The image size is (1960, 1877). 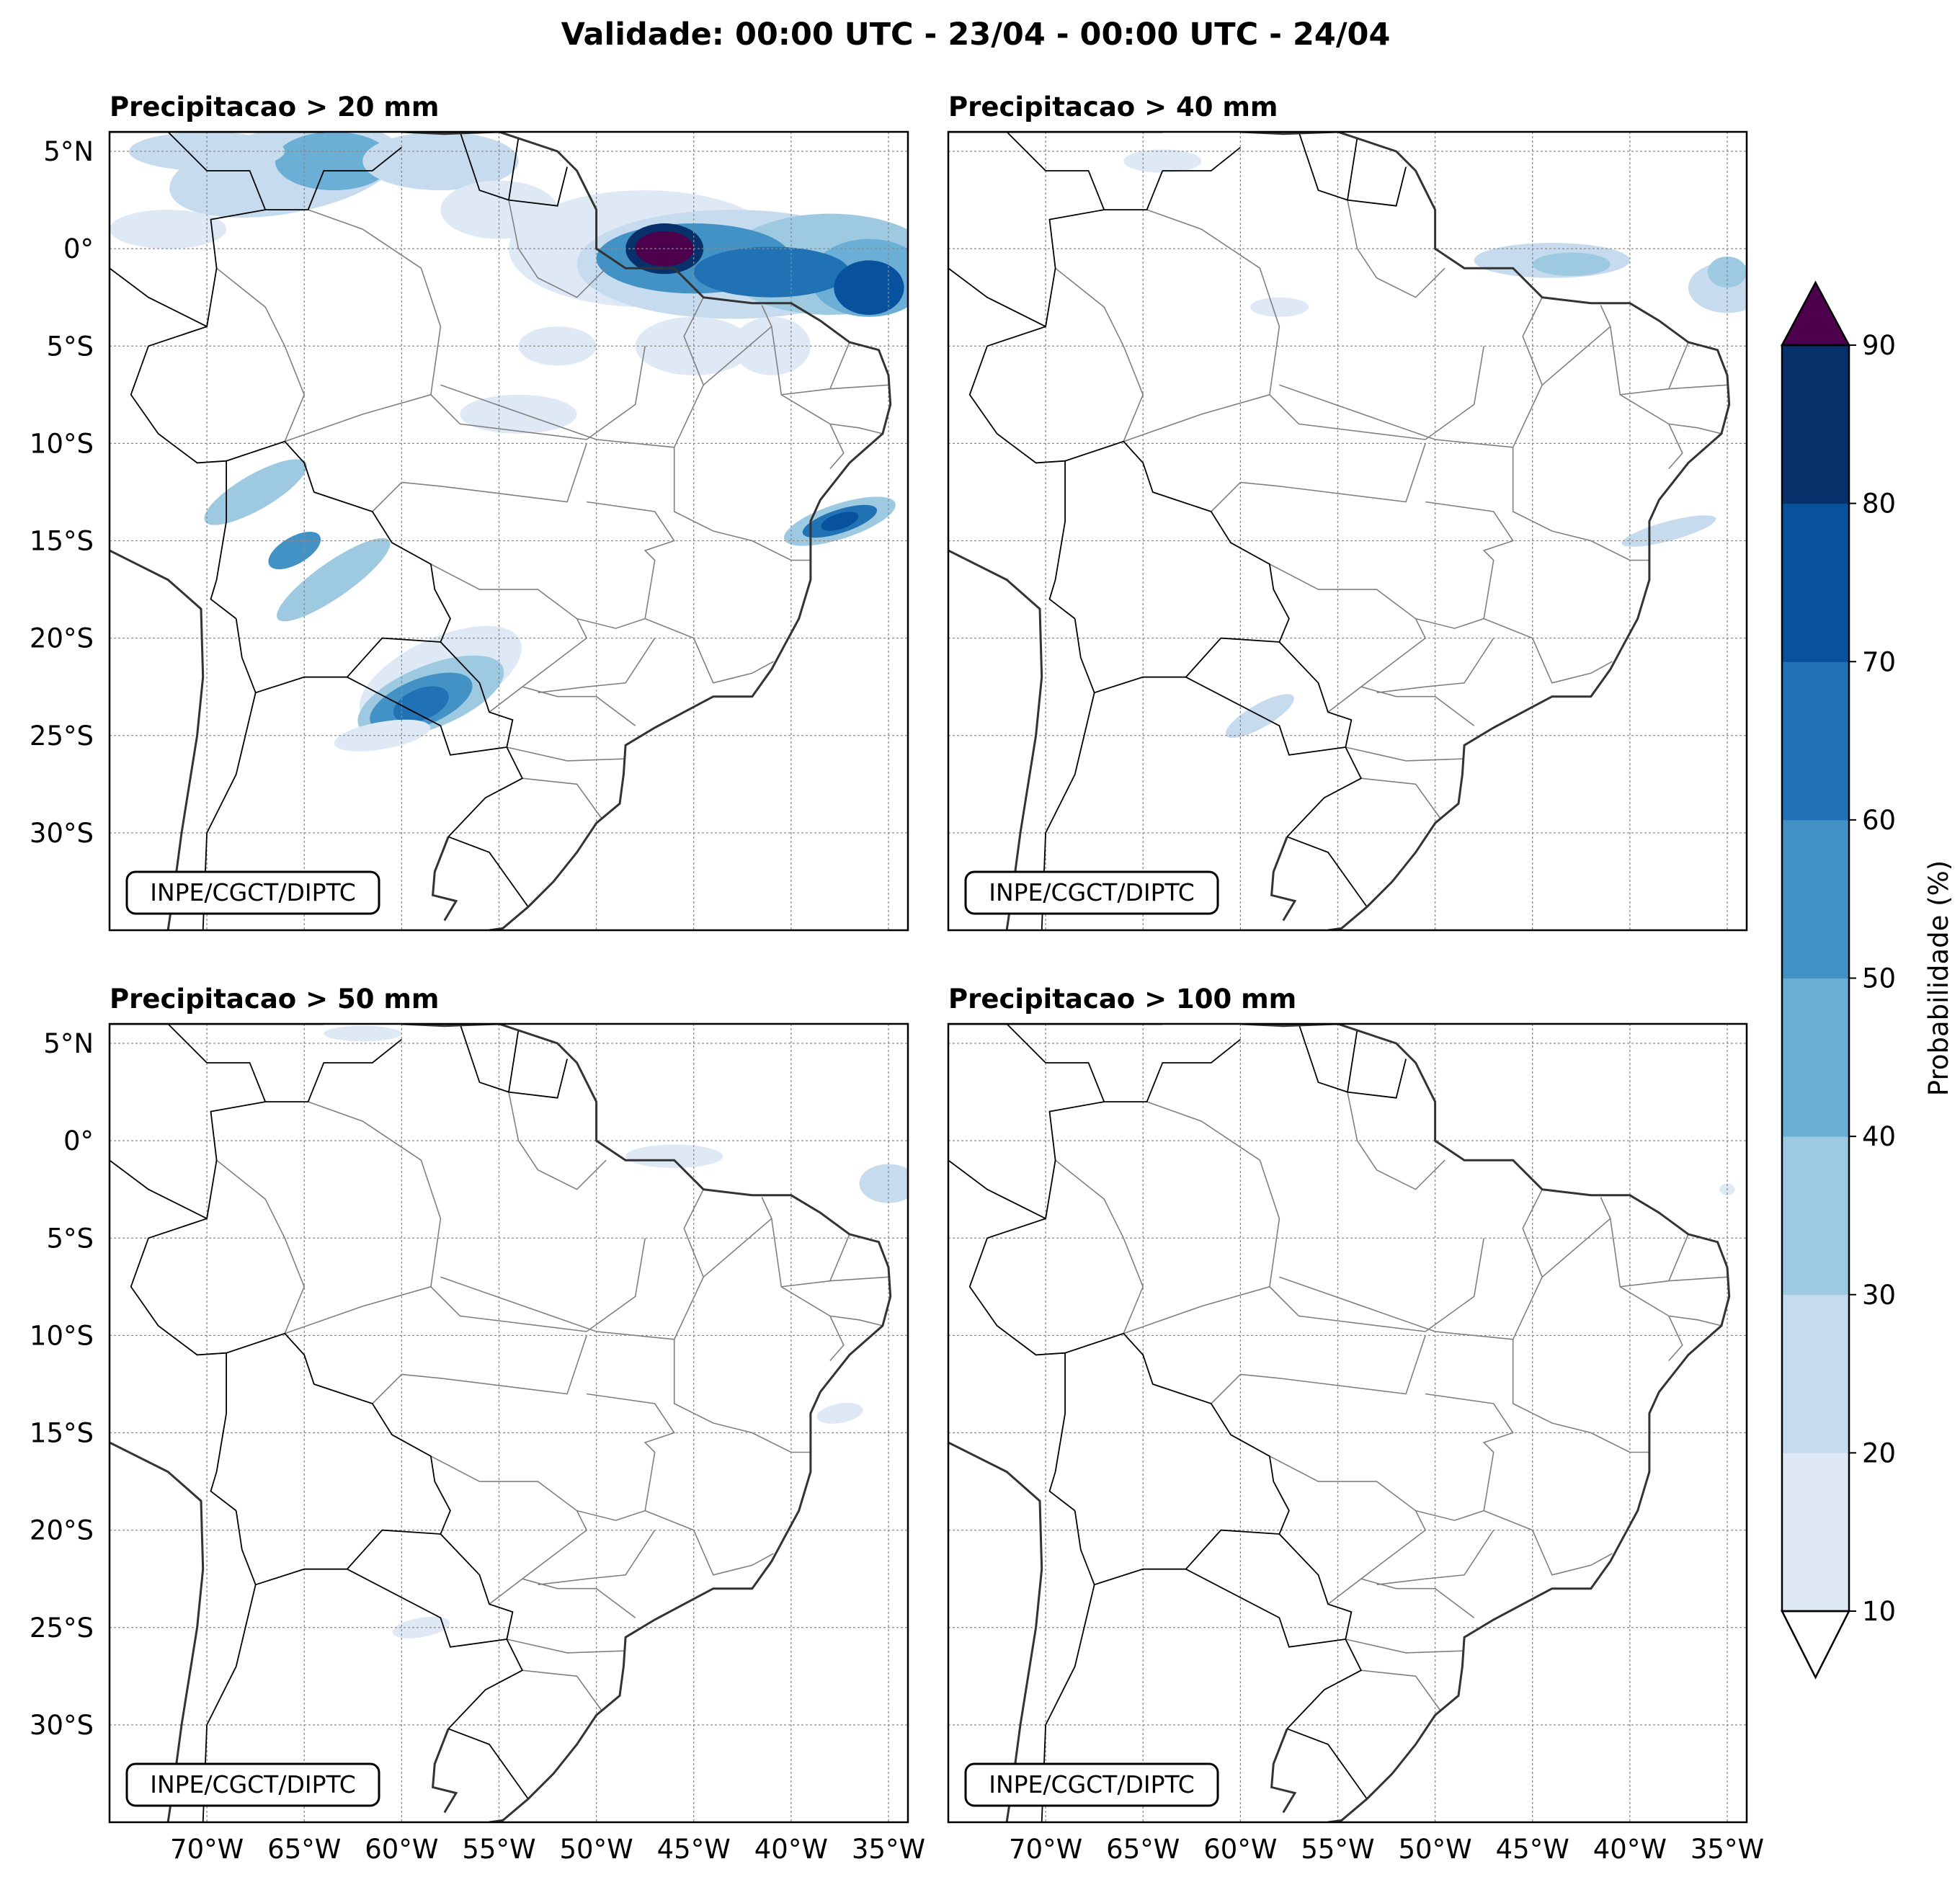 I want to click on lon-tick-label: 35°W, so click(x=1727, y=1850).